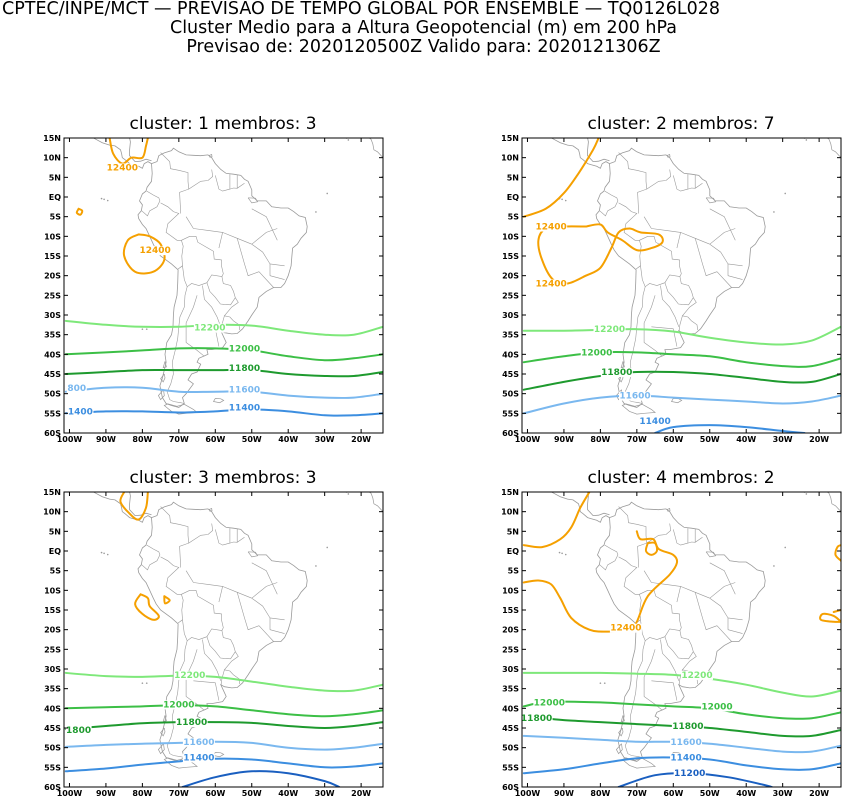 The image size is (847, 803). Describe the element at coordinates (603, 324) in the screenshot. I see `contour-labels: 12400 12400 12200 12000 11800 11600 11400` at that location.